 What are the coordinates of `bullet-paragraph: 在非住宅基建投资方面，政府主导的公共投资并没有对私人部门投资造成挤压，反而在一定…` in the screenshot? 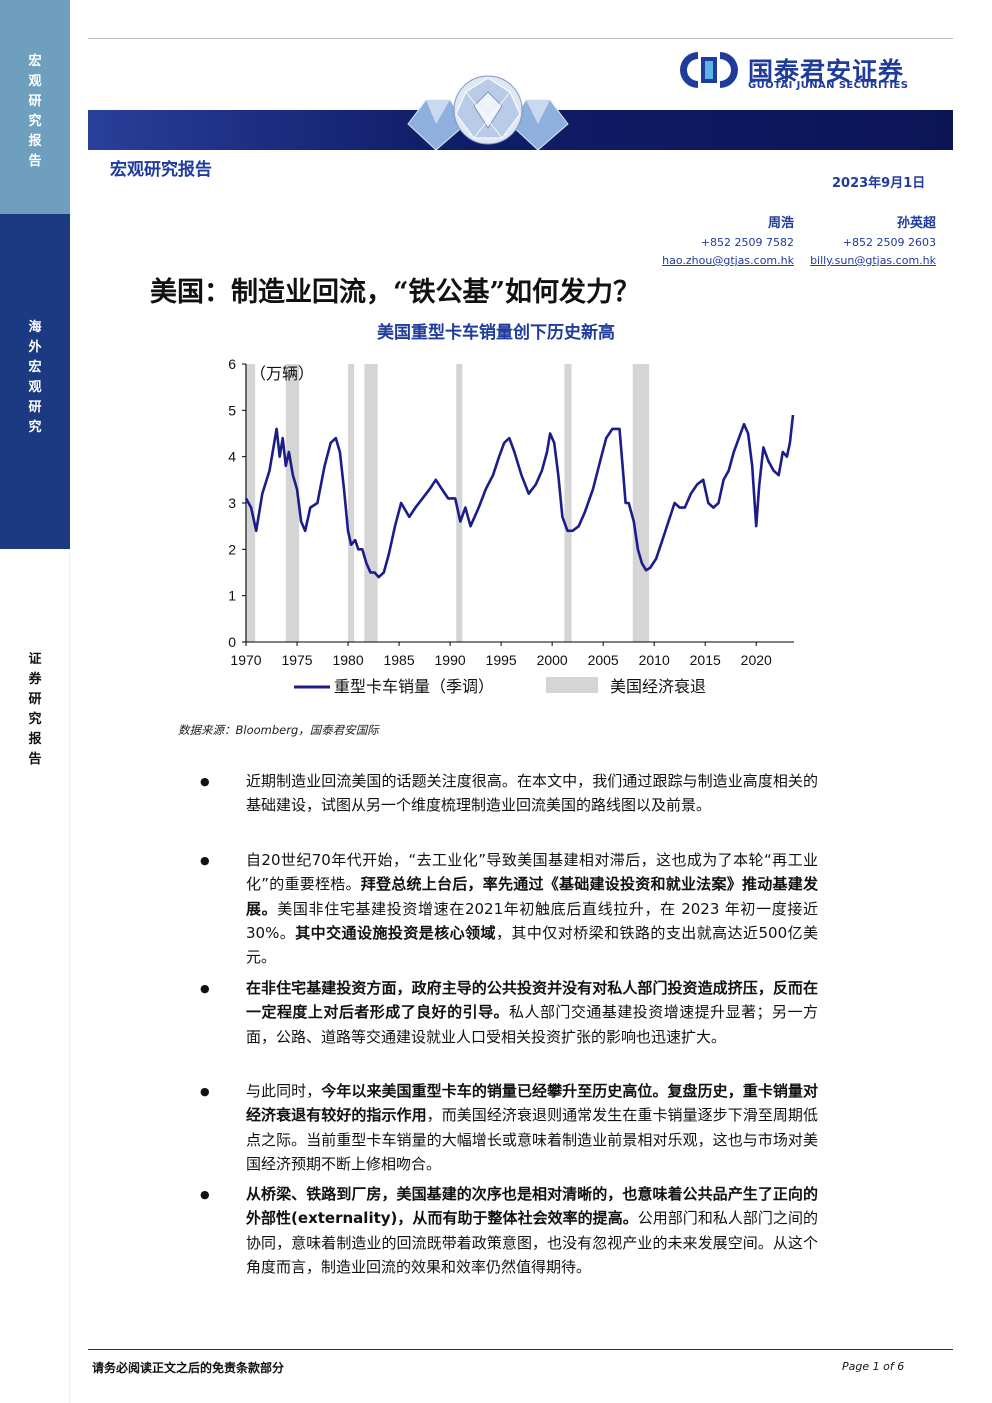 It's located at (532, 1012).